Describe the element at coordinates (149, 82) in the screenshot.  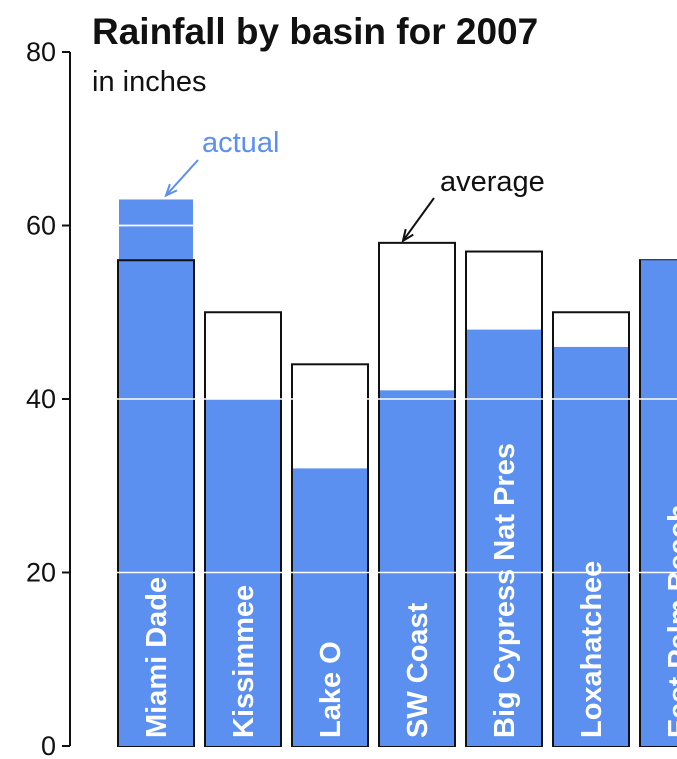
I see `chart-subtitle: in inches` at that location.